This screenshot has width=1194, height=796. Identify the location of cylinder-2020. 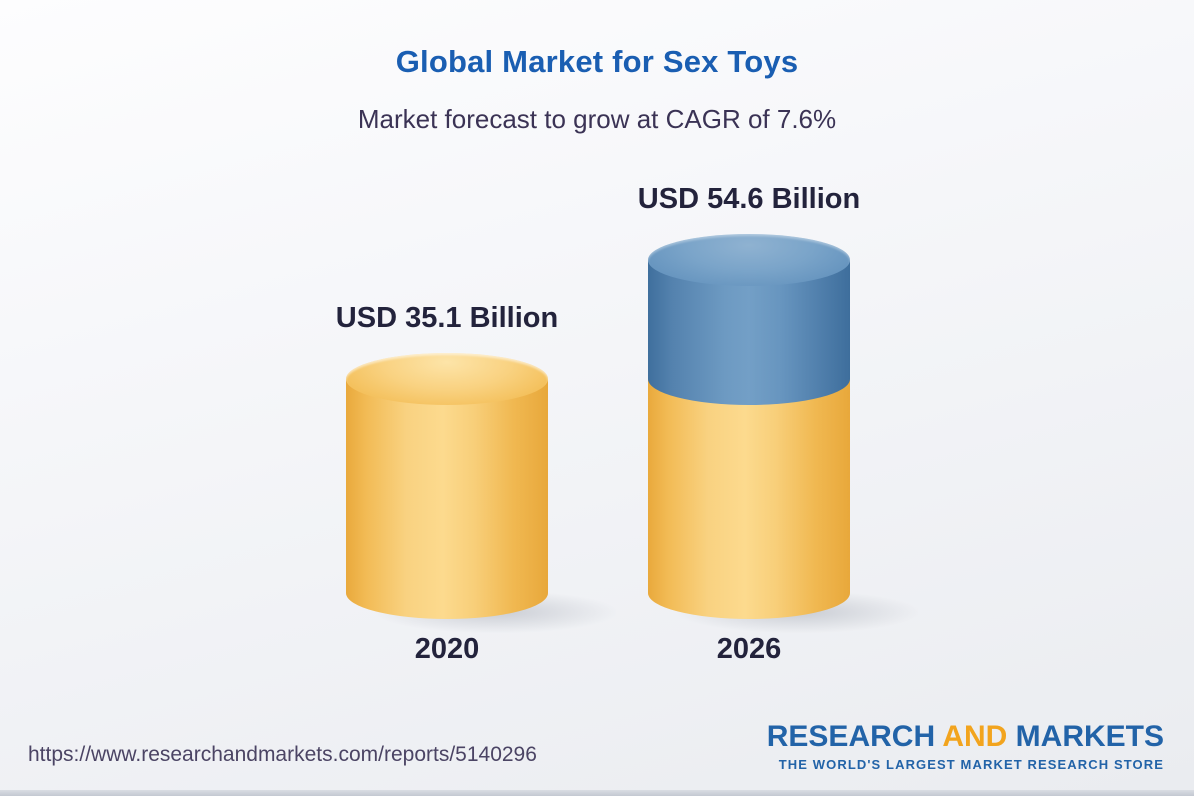
(481, 493).